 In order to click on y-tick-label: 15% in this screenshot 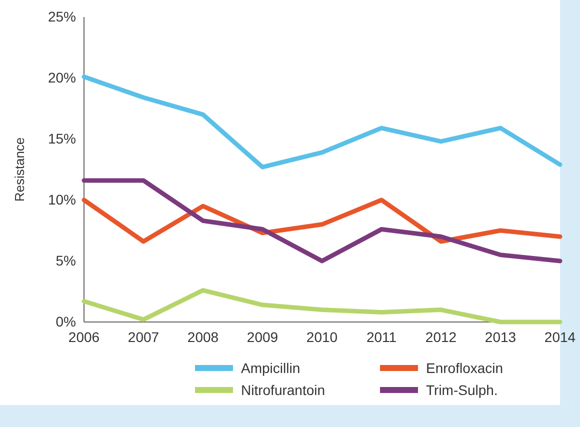, I will do `click(62, 138)`.